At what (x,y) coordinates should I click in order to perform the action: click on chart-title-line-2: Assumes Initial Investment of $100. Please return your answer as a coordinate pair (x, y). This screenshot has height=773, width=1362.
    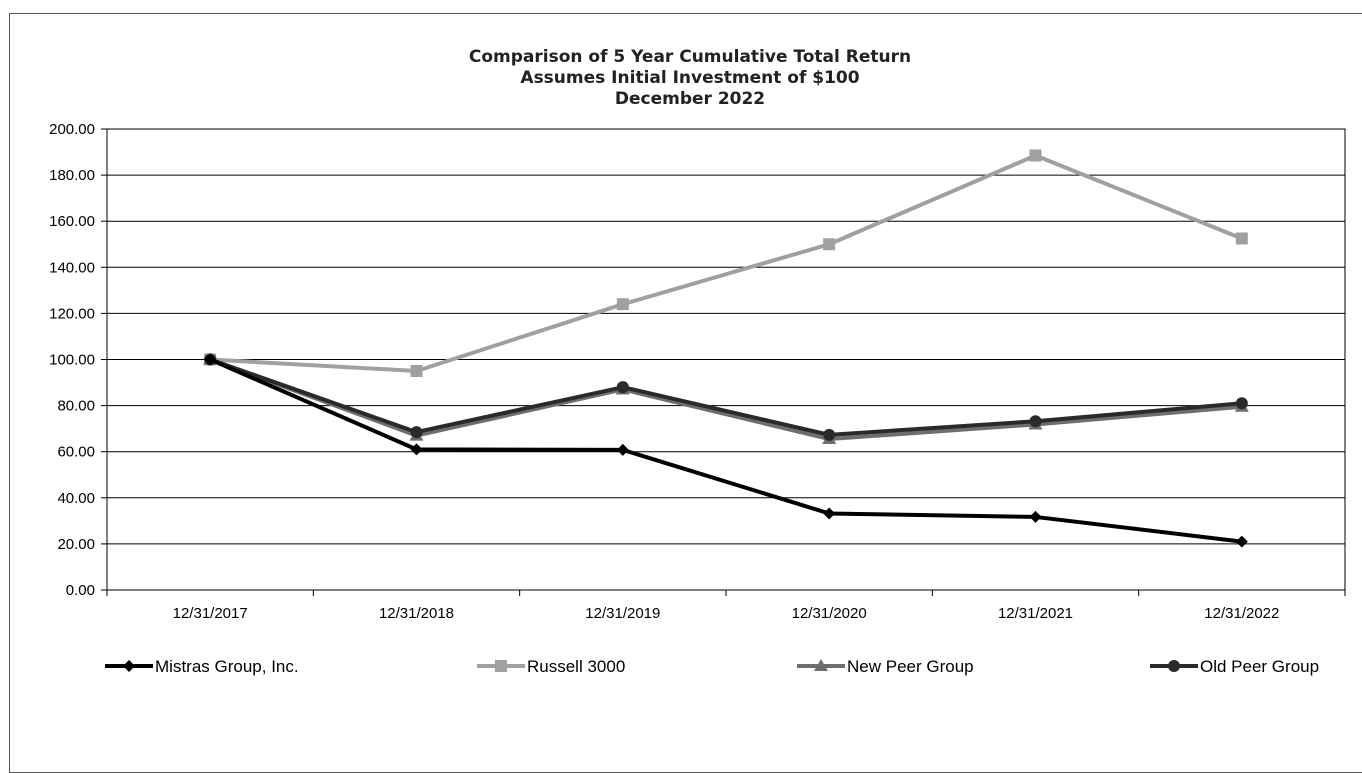
    Looking at the image, I should click on (689, 78).